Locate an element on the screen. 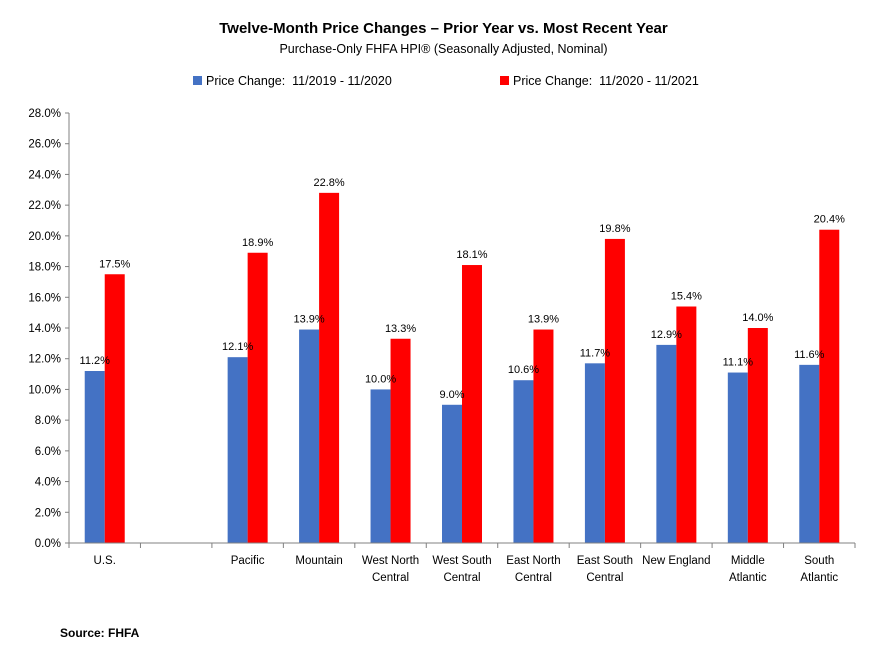  x-category-label: South is located at coordinates (819, 561).